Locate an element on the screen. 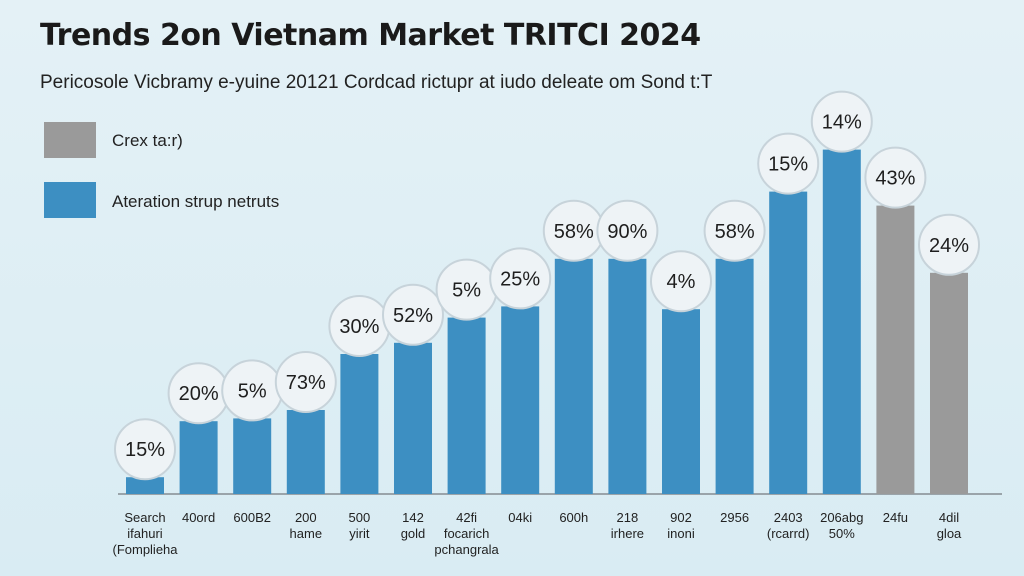 The image size is (1024, 576). x-tick-label-4: 200 hame is located at coordinates (306, 525).